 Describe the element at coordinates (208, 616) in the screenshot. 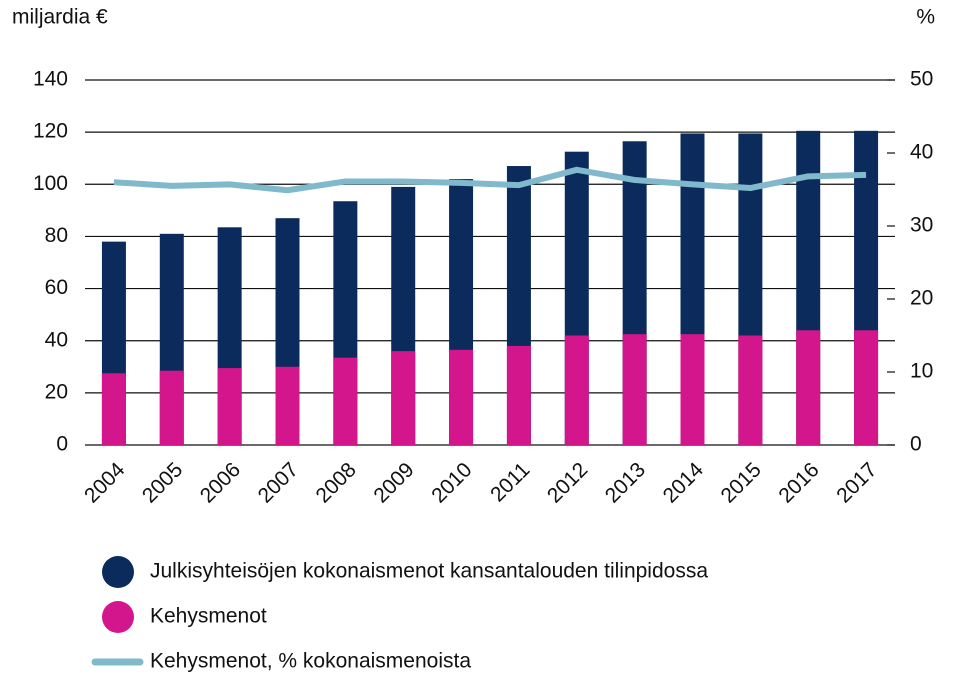

I see `legend-label: Kehysmenot` at that location.